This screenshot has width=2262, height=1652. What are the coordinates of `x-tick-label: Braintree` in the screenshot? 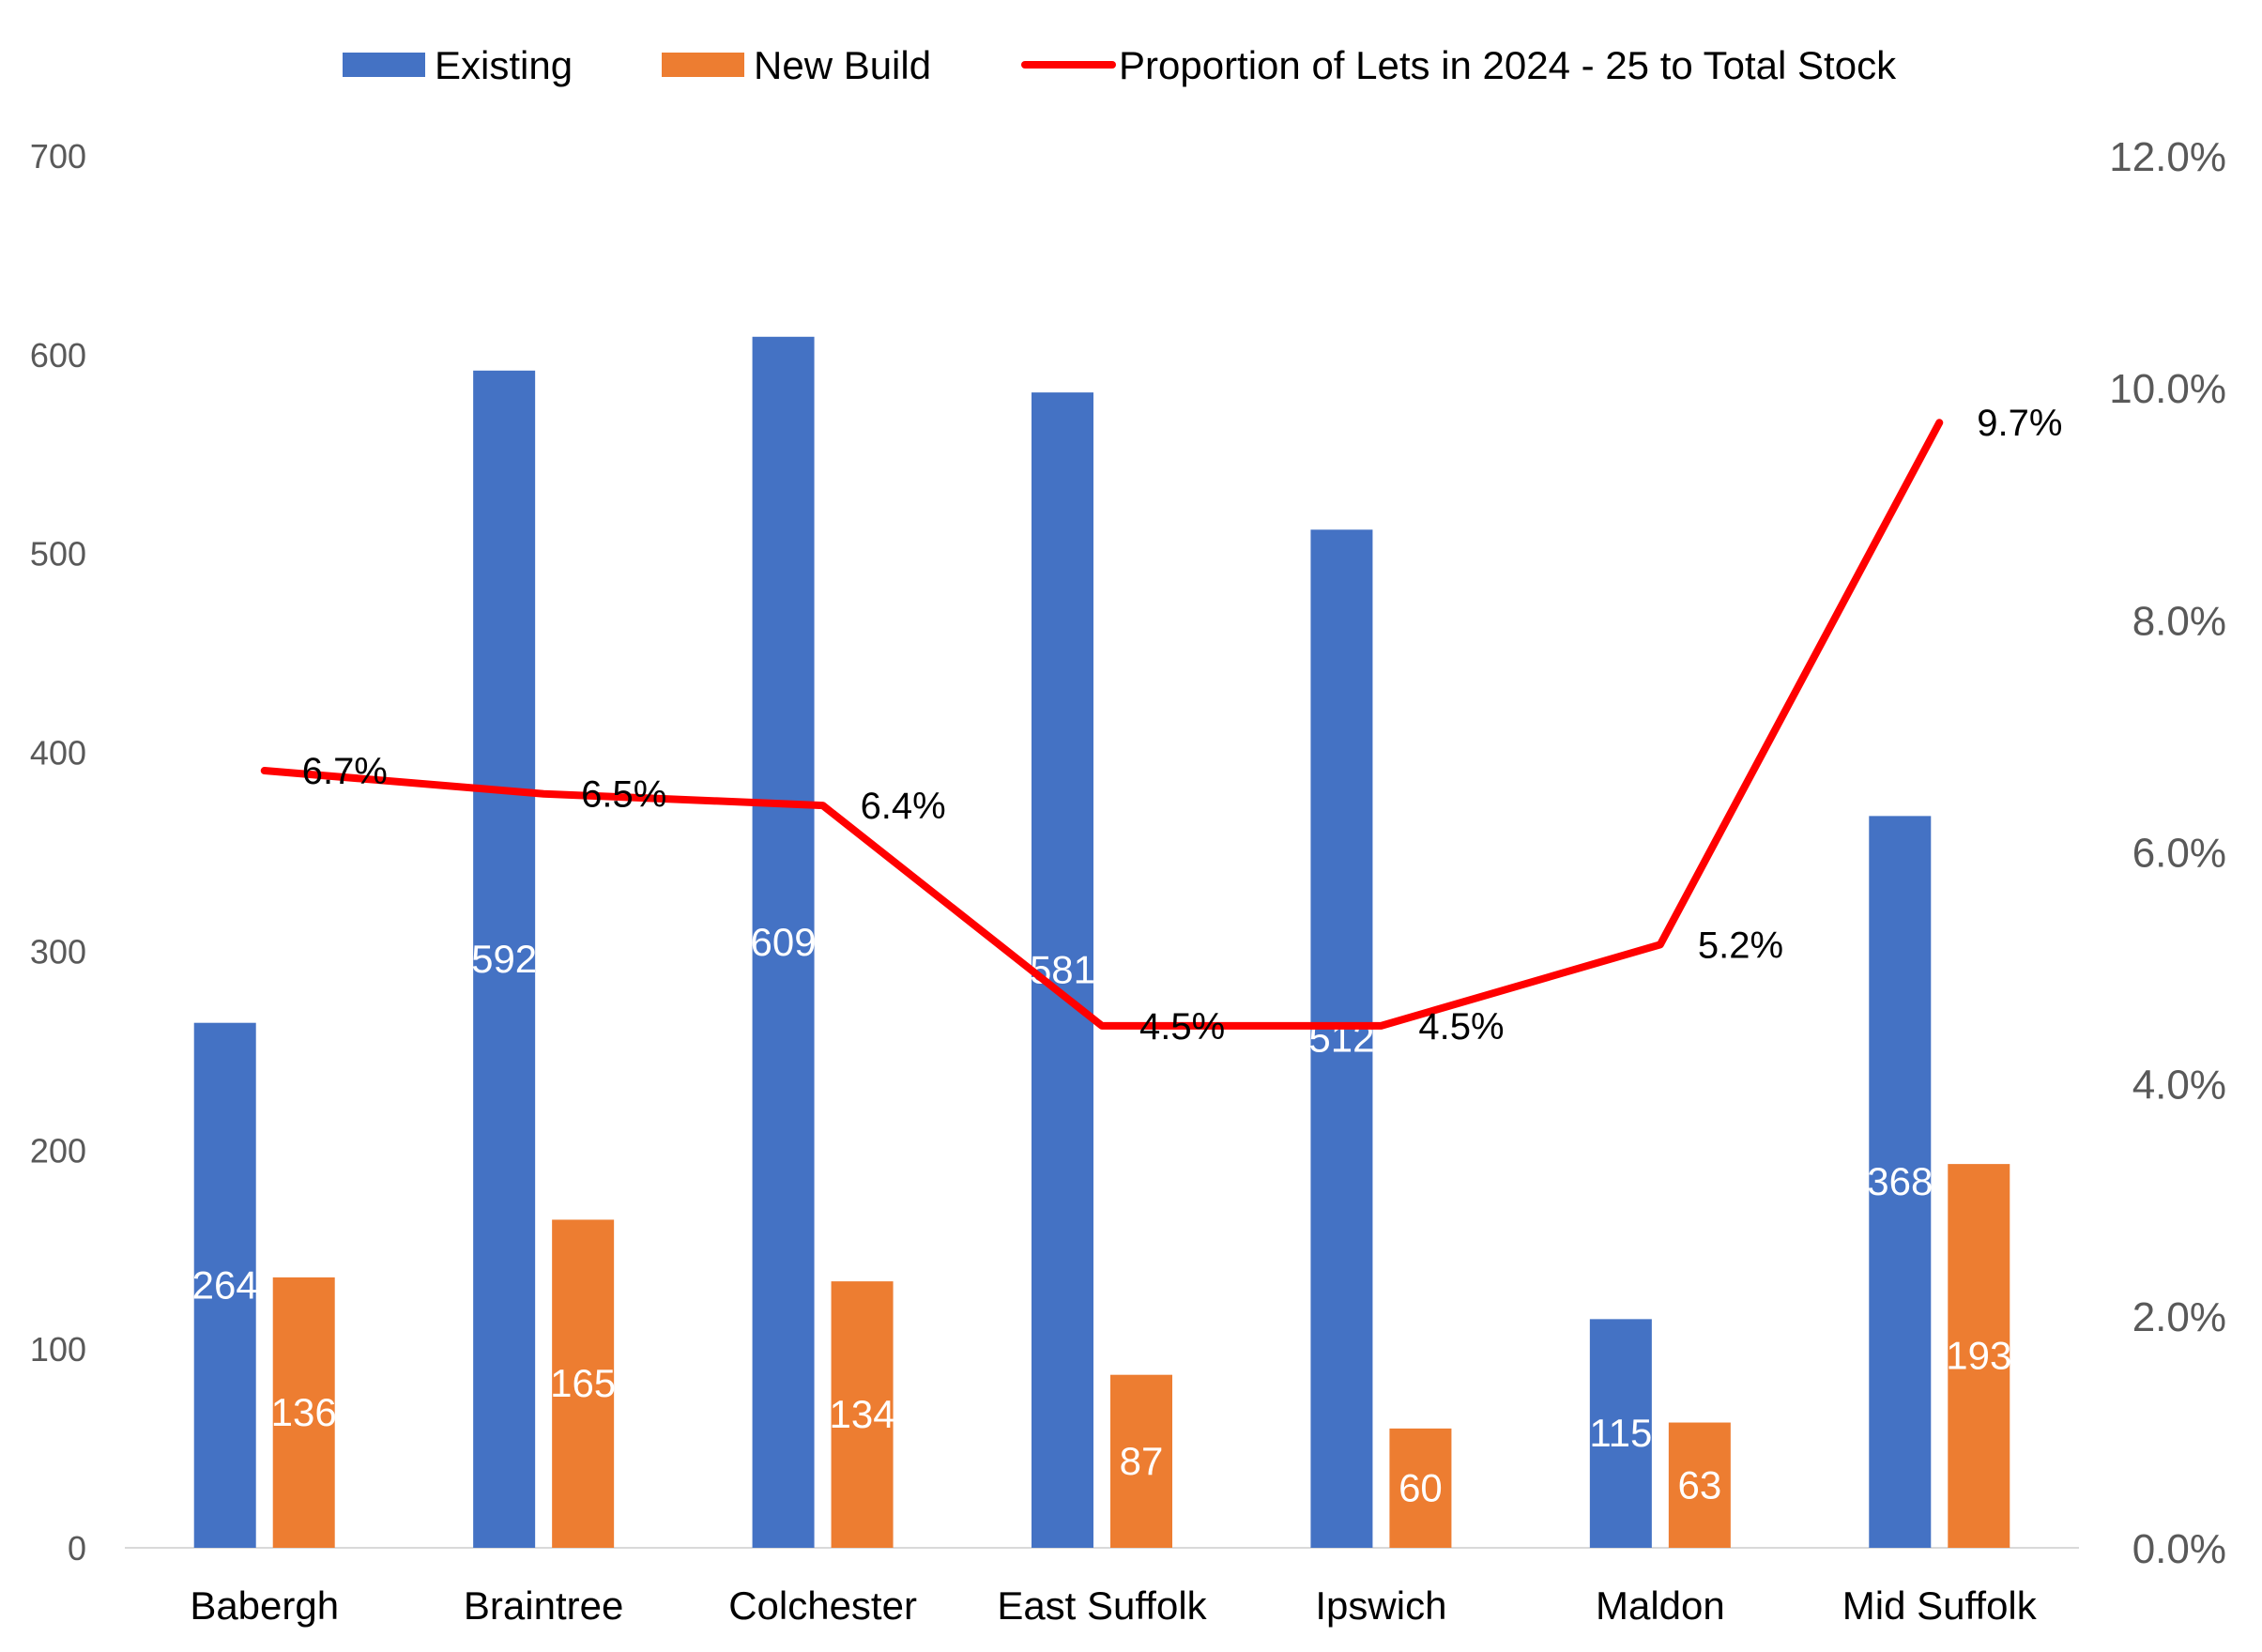 It's located at (543, 1605).